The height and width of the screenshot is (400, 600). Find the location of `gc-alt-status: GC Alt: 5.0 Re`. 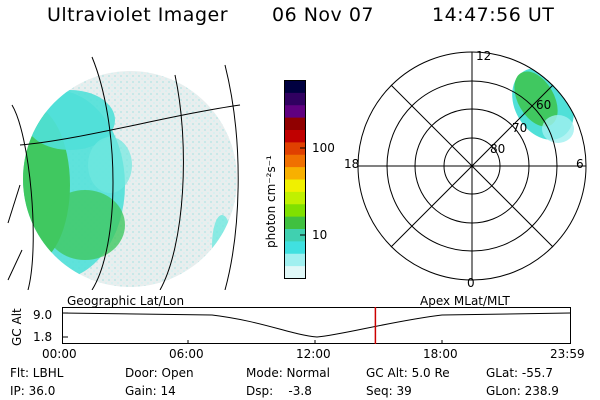

gc-alt-status: GC Alt: 5.0 Re is located at coordinates (408, 373).